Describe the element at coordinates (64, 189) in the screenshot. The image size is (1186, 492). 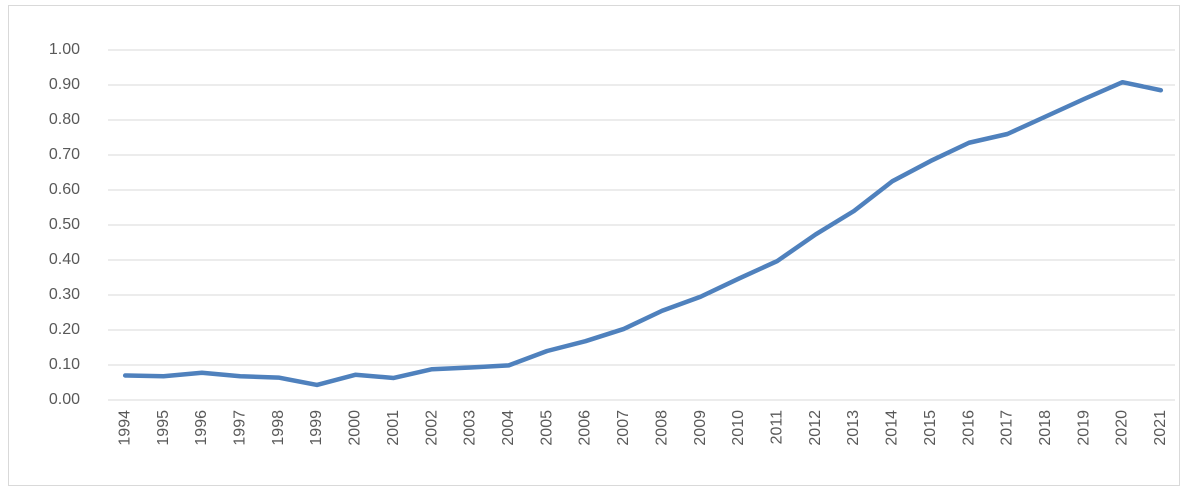
I see `y-tick-label: 0.60` at that location.